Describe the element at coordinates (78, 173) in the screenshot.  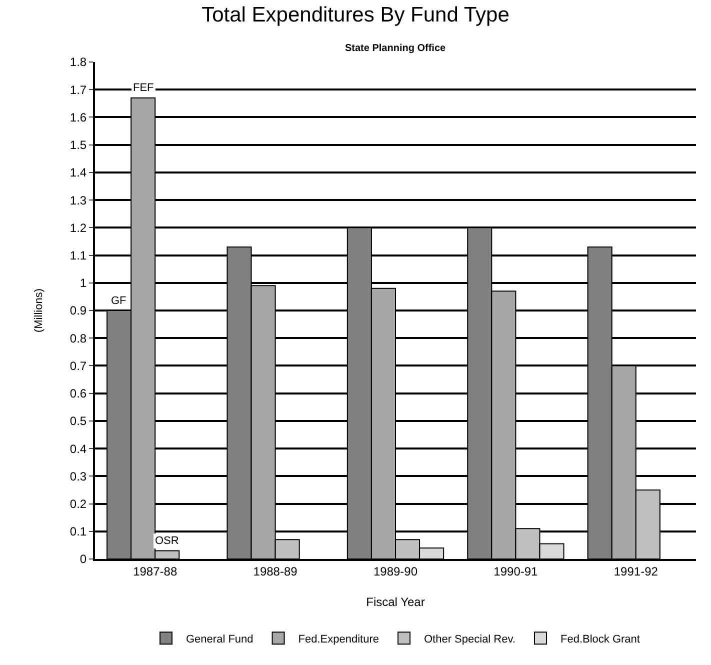
I see `y-tick-label: 1.4` at that location.